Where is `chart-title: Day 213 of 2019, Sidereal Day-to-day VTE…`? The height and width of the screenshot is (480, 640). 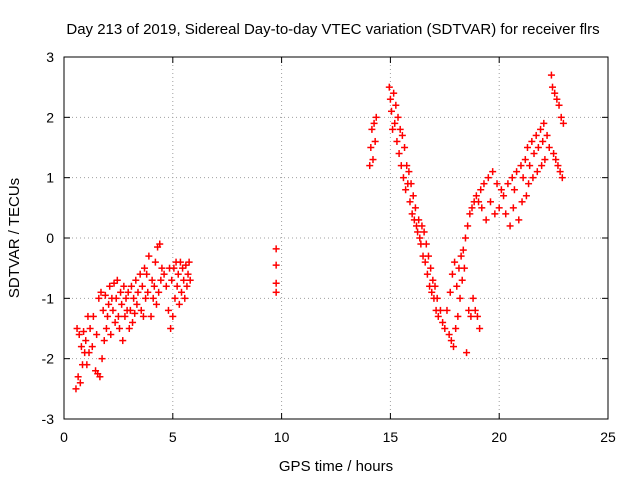
chart-title: Day 213 of 2019, Sidereal Day-to-day VTE… is located at coordinates (332, 29).